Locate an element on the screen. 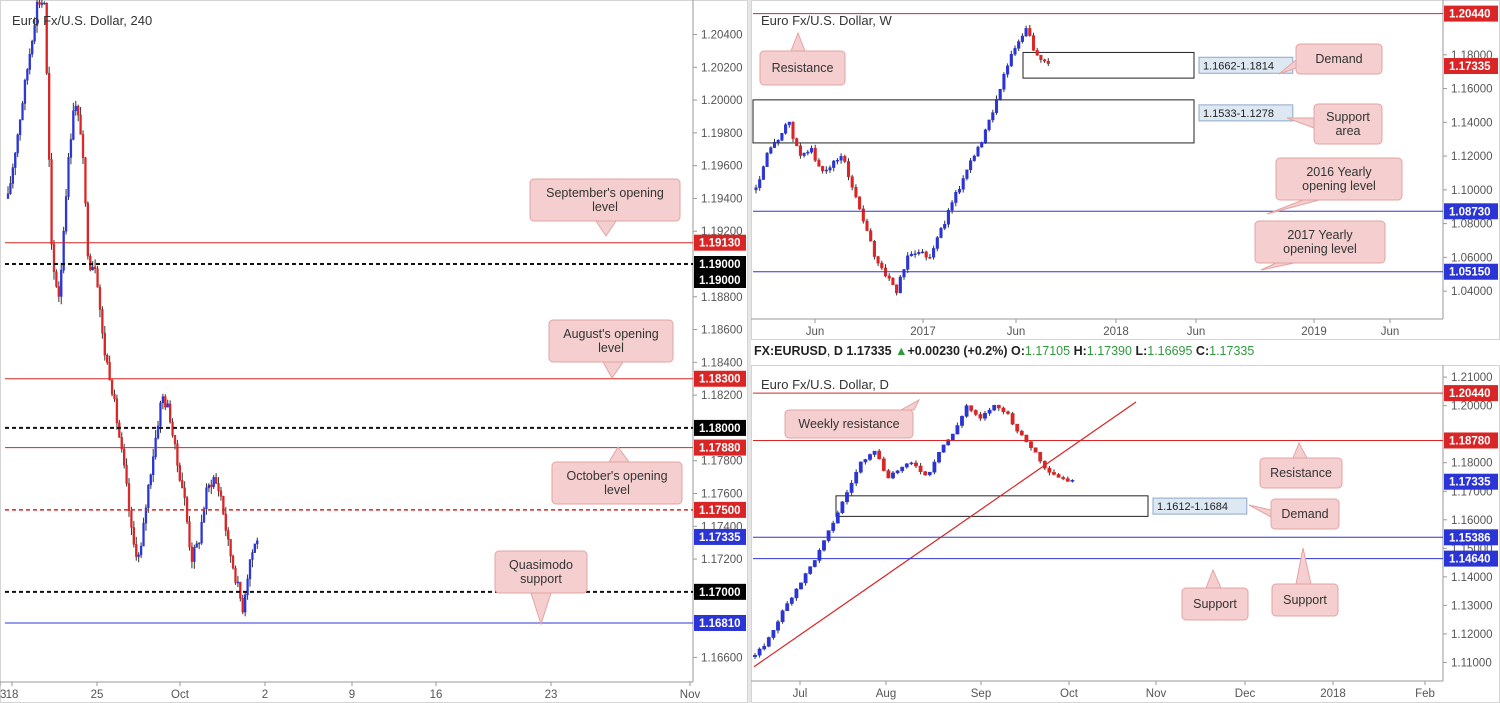 Image resolution: width=1500 pixels, height=703 pixels. close-label: C: is located at coordinates (1202, 351).